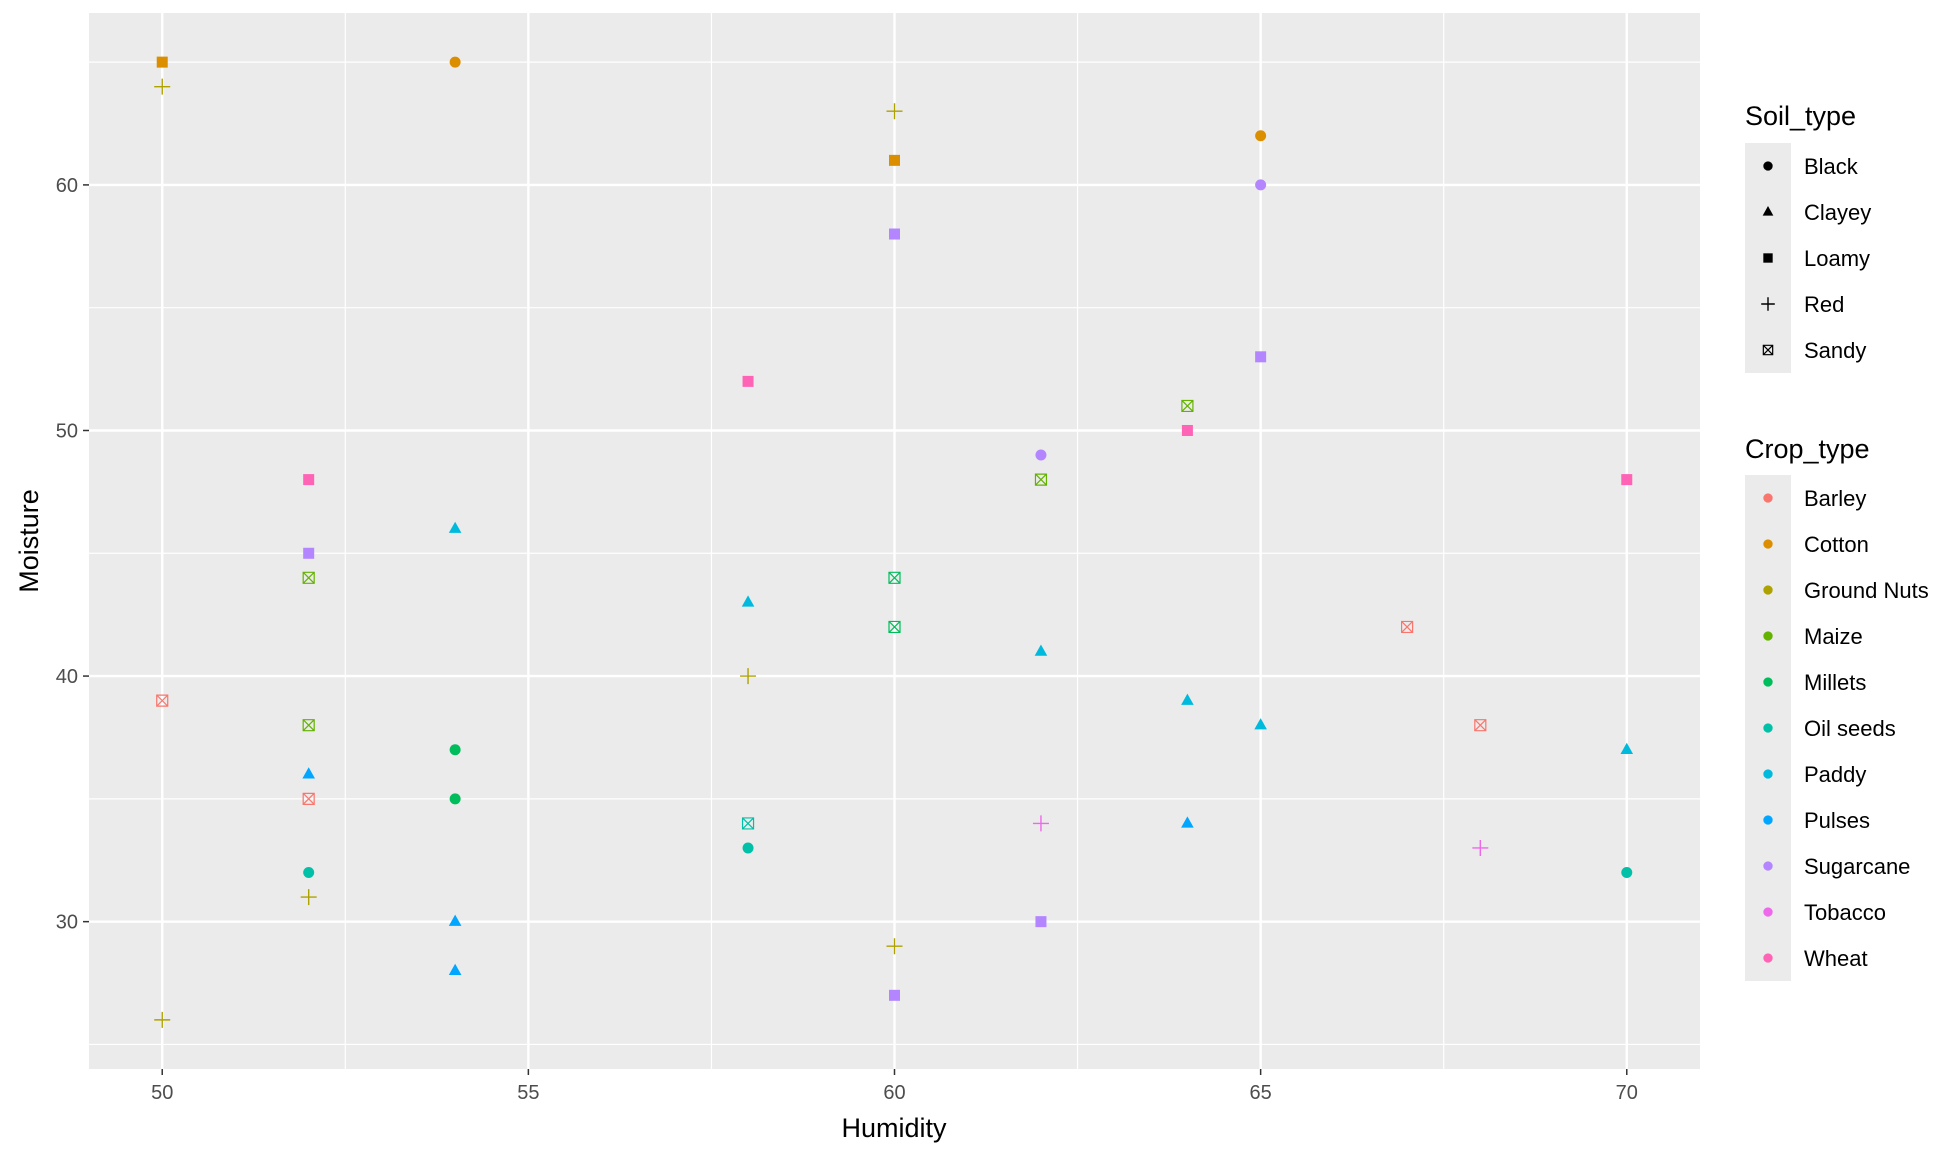 This screenshot has width=1958, height=1152. What do you see at coordinates (1866, 590) in the screenshot?
I see `crop-legend-item-label: Ground Nuts` at bounding box center [1866, 590].